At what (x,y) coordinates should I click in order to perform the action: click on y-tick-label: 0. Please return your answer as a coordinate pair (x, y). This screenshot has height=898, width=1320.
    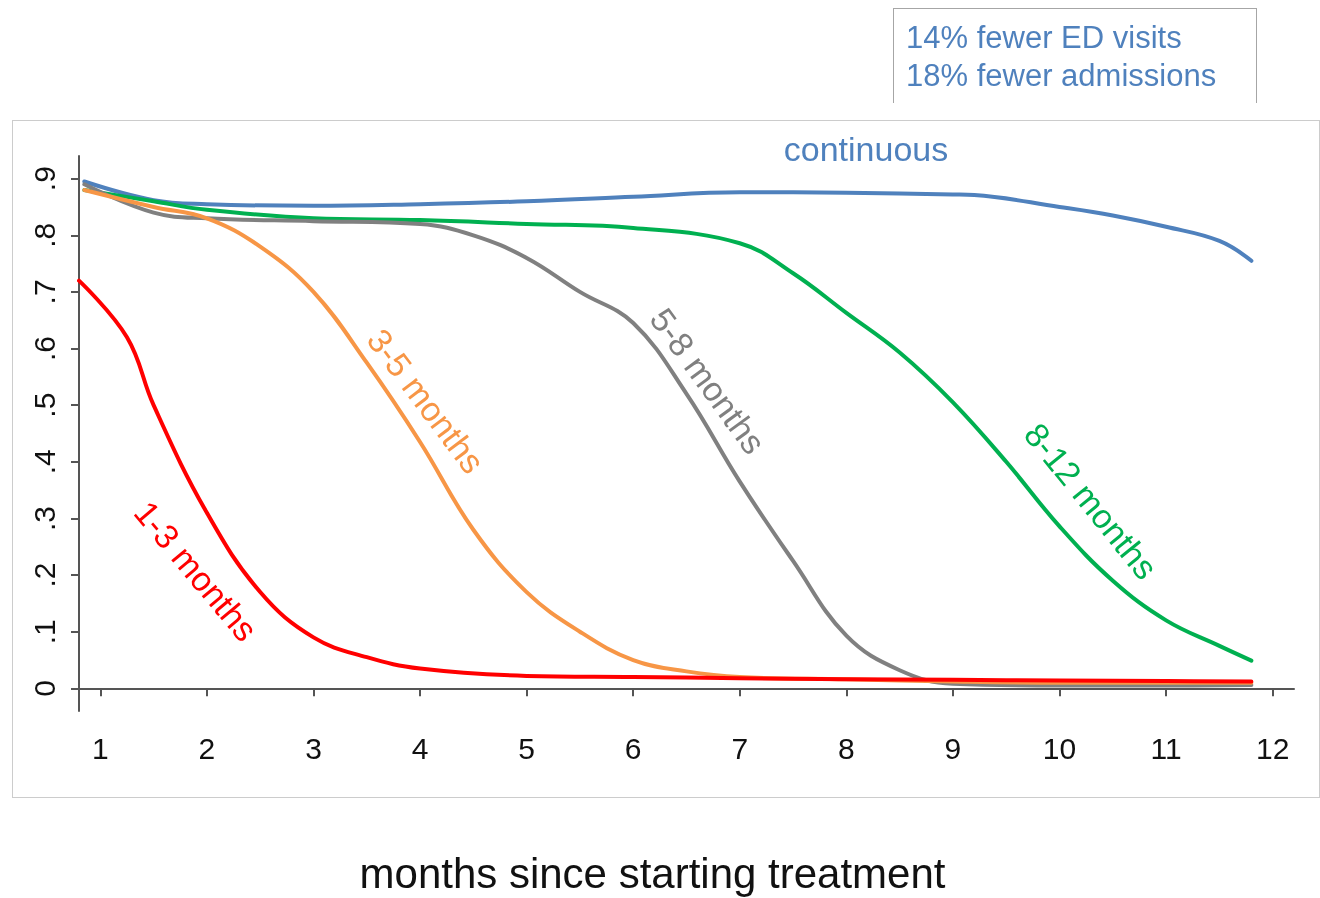
    Looking at the image, I should click on (44, 688).